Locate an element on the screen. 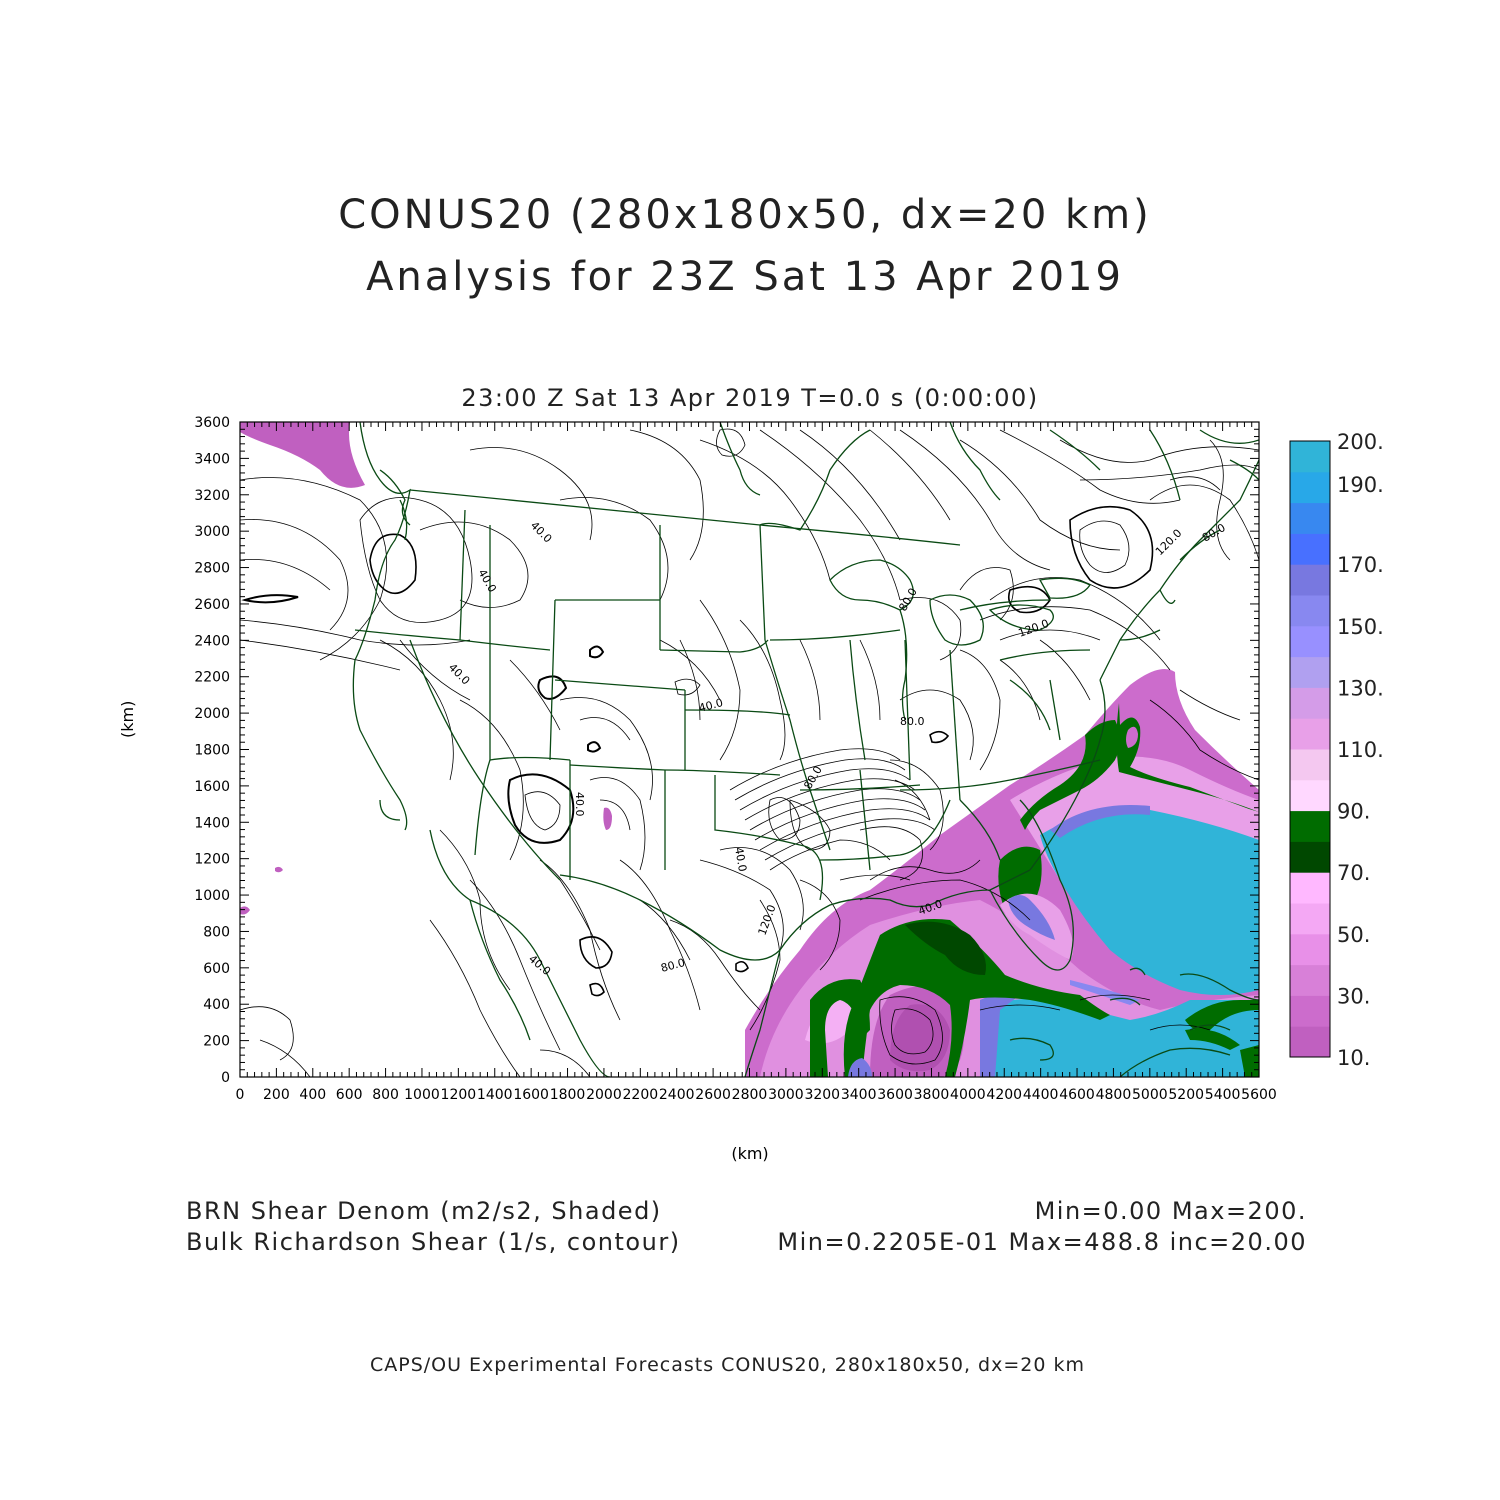 The image size is (1500, 1500). x-tick-label: 2000 is located at coordinates (604, 1095).